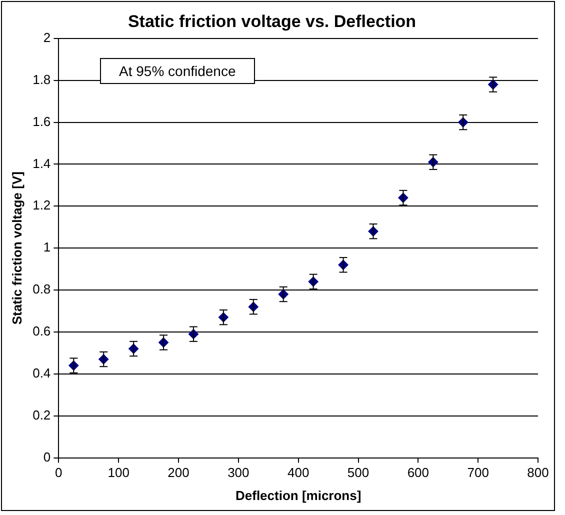 Image resolution: width=565 pixels, height=515 pixels. I want to click on x-tick-label: 200, so click(179, 472).